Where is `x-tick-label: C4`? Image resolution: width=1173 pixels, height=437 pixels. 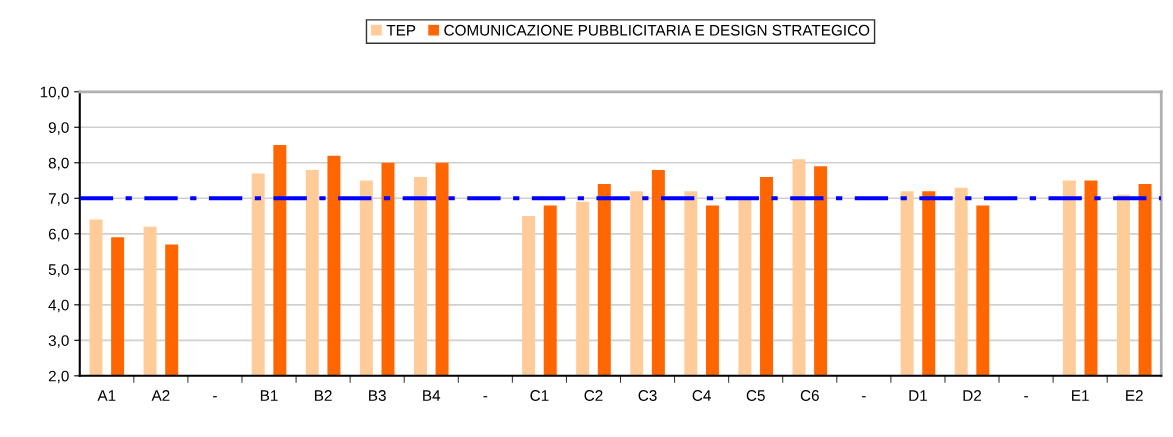
x-tick-label: C4 is located at coordinates (701, 395).